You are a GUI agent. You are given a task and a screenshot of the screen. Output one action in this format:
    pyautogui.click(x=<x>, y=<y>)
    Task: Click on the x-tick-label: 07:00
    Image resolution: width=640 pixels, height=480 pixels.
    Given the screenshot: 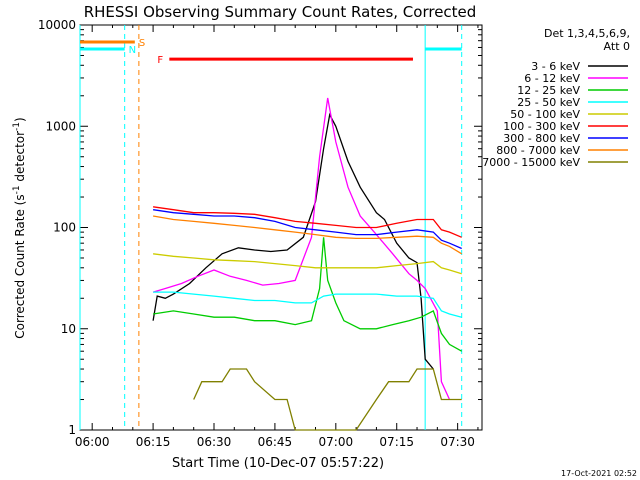 What is the action you would take?
    pyautogui.click(x=336, y=442)
    